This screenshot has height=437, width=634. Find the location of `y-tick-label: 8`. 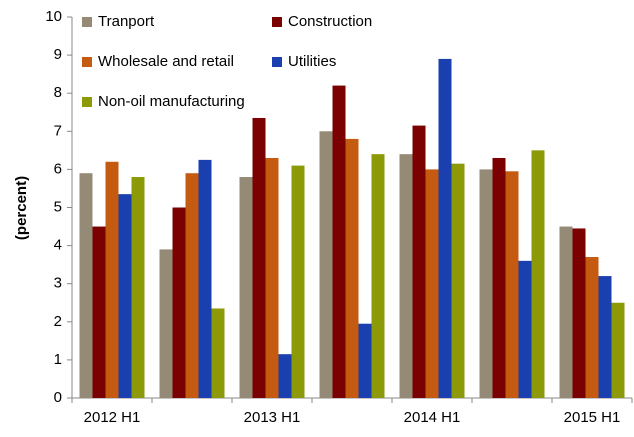

y-tick-label: 8 is located at coordinates (58, 92).